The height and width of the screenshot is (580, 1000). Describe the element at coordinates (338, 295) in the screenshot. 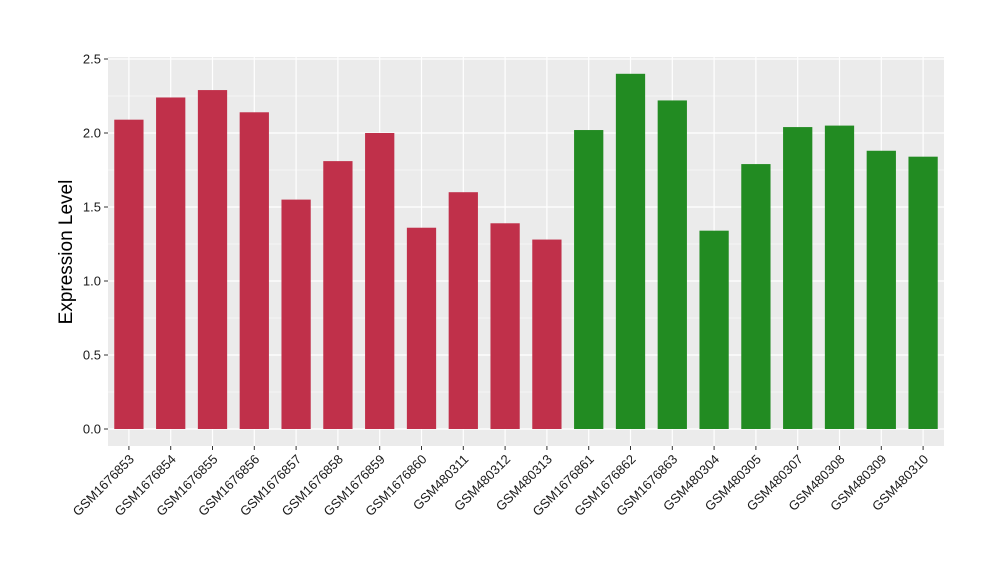

I see `bar-GSM1676858` at that location.